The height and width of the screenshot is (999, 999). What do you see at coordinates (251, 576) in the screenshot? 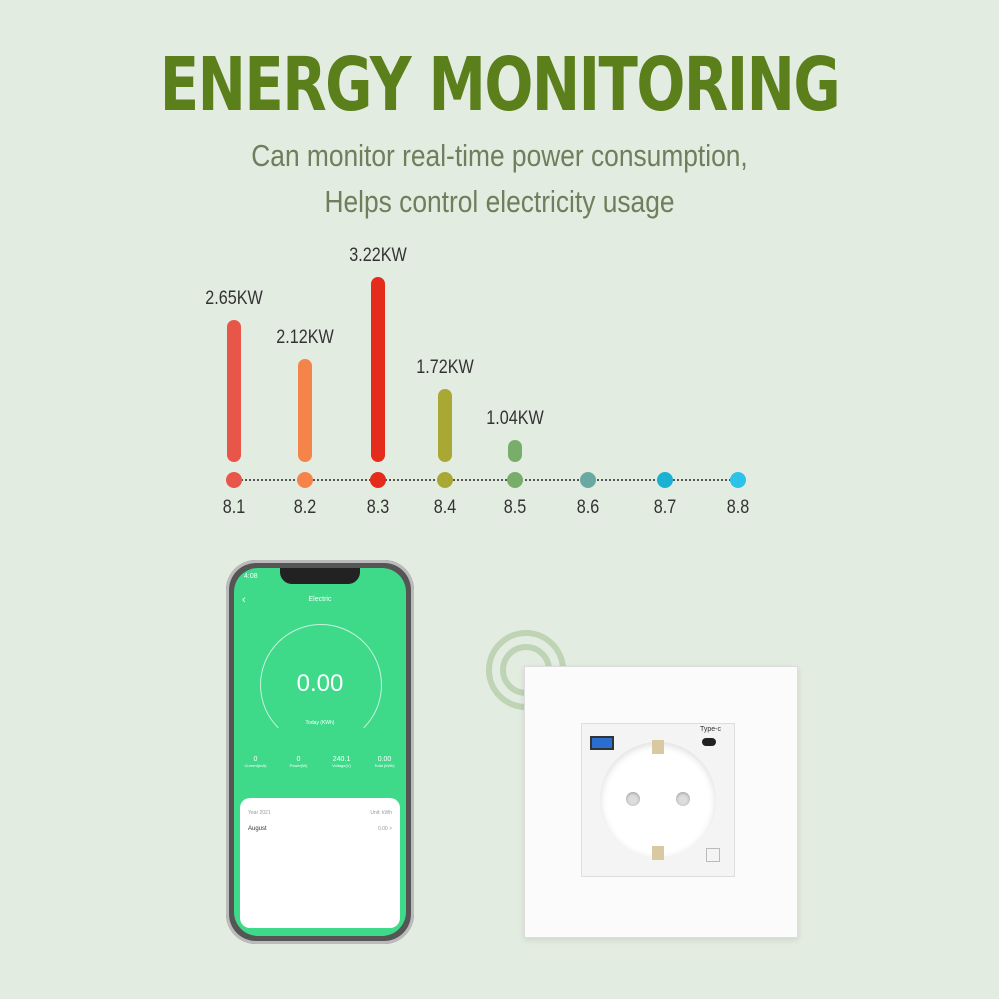
I see `status-time: 4:08` at bounding box center [251, 576].